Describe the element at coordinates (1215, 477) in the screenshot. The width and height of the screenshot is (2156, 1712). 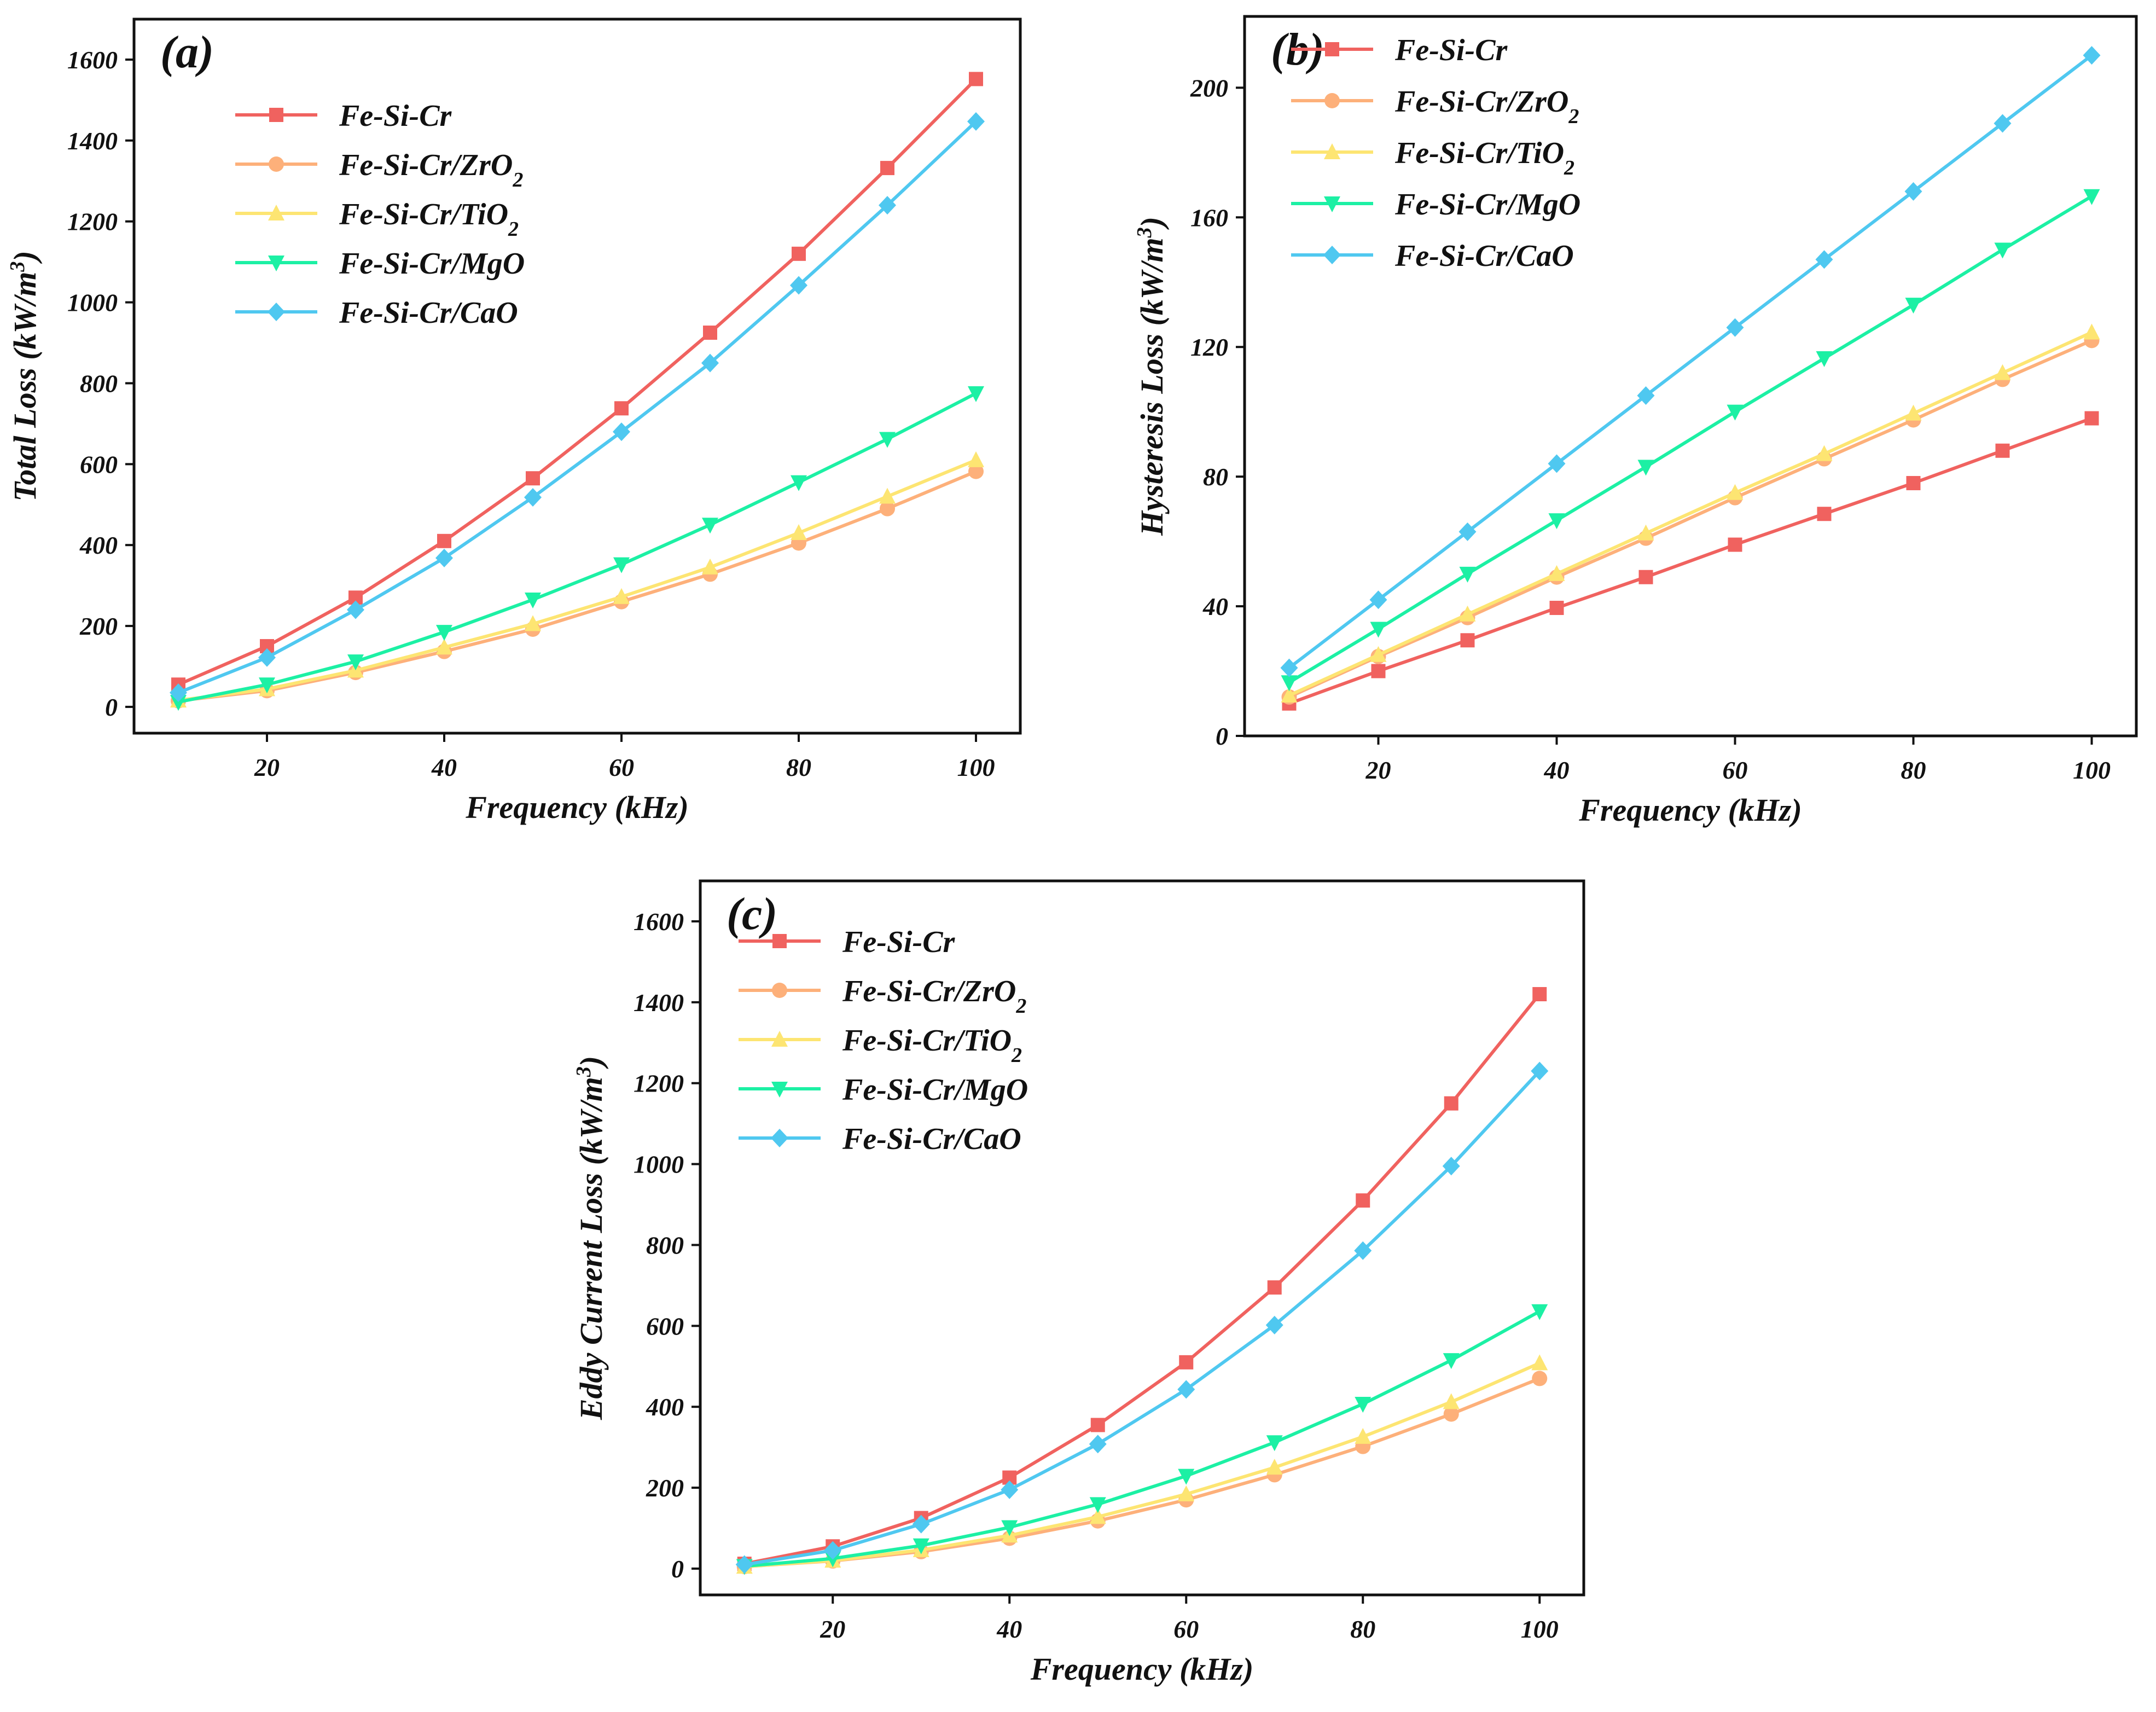
I see `y-tick-label: 80` at that location.